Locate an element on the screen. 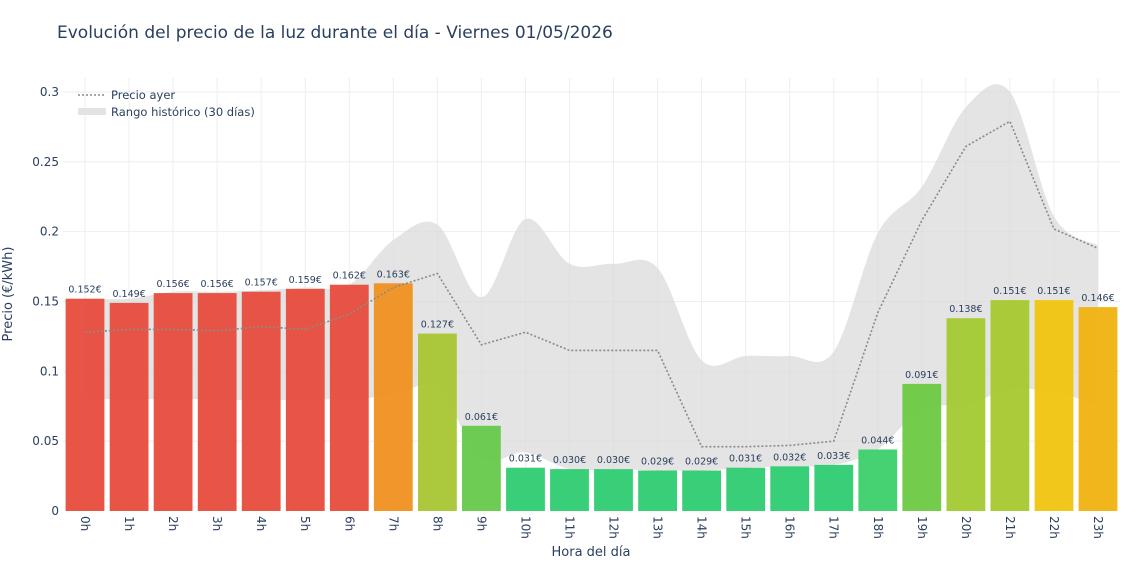  bar-5h is located at coordinates (305, 399).